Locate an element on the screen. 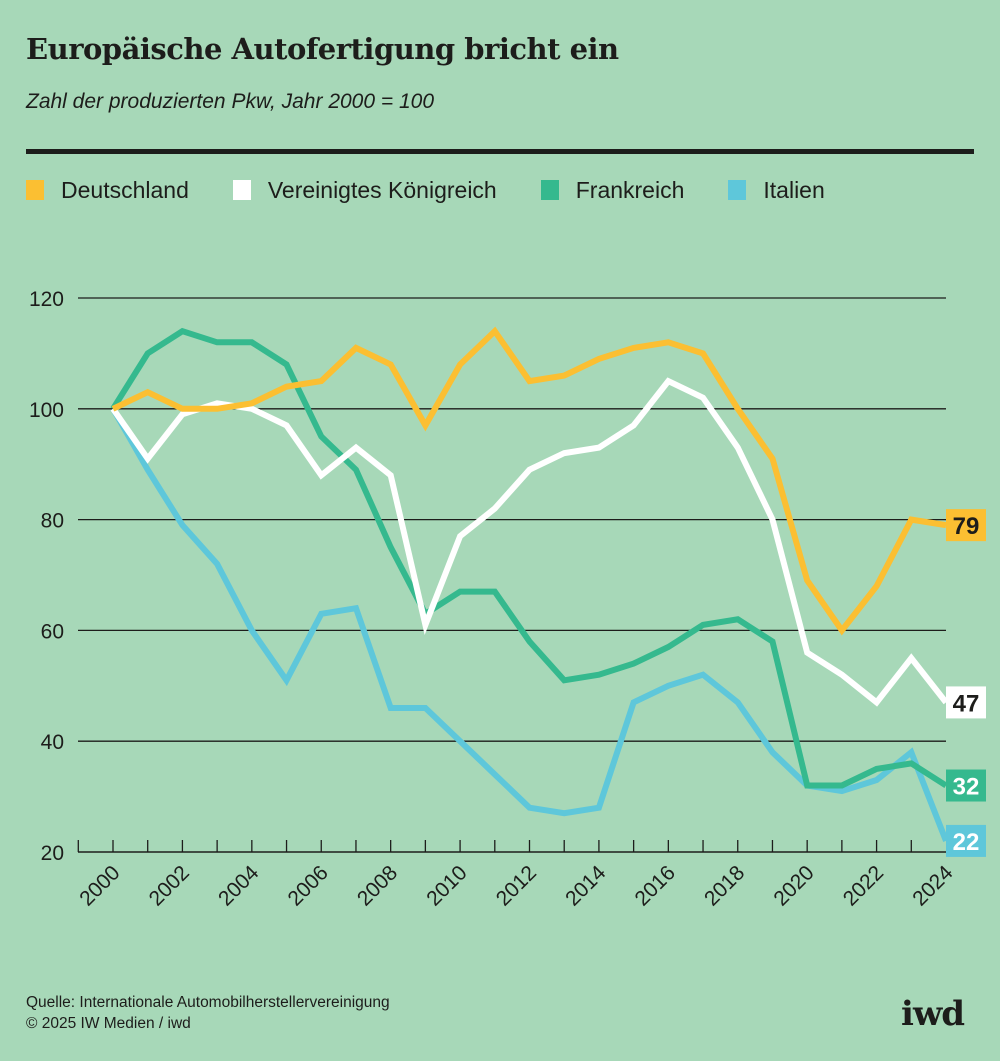  x-tick-label: 2000 is located at coordinates (99, 885).